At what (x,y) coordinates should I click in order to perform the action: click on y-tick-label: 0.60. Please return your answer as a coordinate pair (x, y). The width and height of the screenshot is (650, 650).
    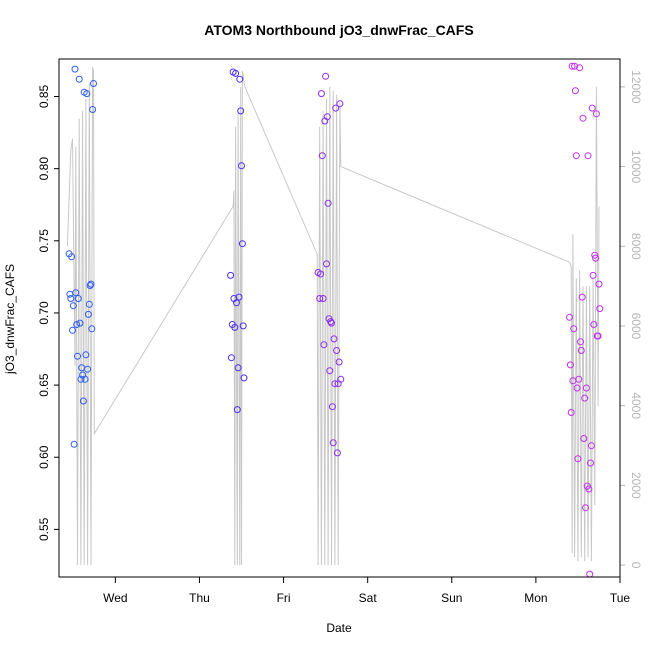
    Looking at the image, I should click on (44, 457).